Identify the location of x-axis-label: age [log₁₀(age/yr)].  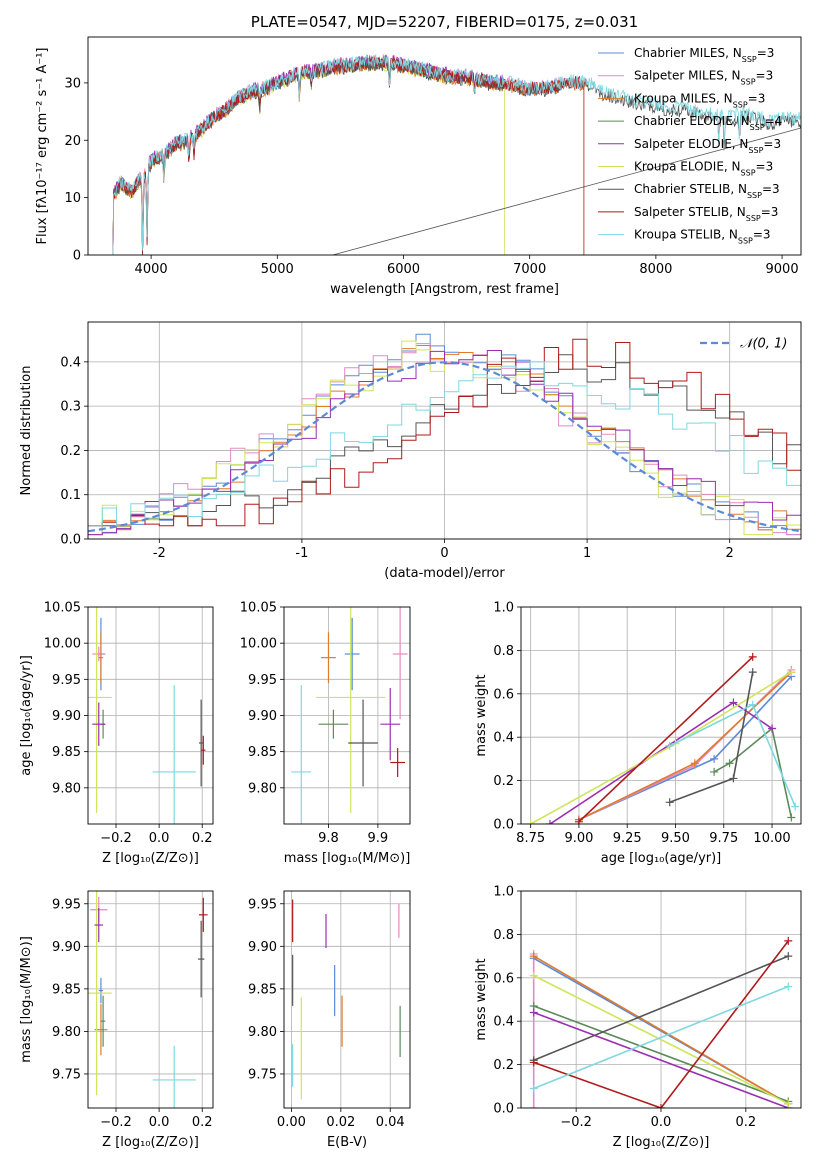
(661, 858).